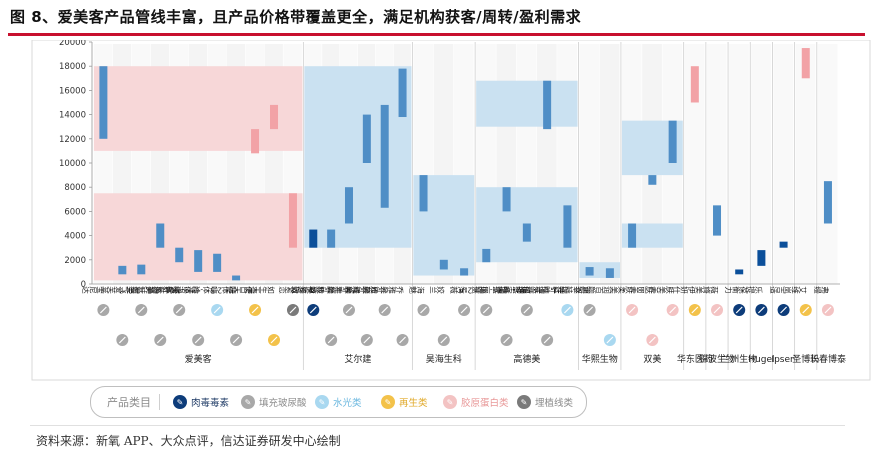  I want to click on product-label: 宝尼达, so click(93, 289).